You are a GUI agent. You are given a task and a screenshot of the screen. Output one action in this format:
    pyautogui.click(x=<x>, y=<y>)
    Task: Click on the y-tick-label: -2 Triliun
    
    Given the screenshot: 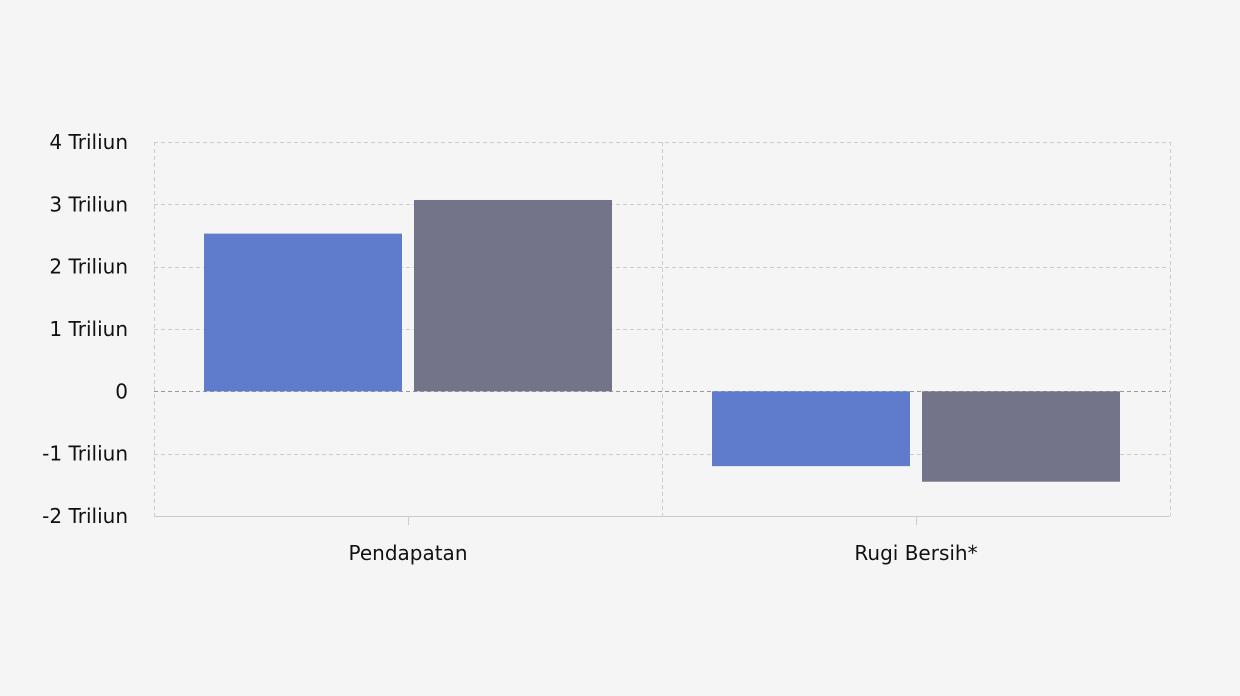 What is the action you would take?
    pyautogui.click(x=85, y=516)
    